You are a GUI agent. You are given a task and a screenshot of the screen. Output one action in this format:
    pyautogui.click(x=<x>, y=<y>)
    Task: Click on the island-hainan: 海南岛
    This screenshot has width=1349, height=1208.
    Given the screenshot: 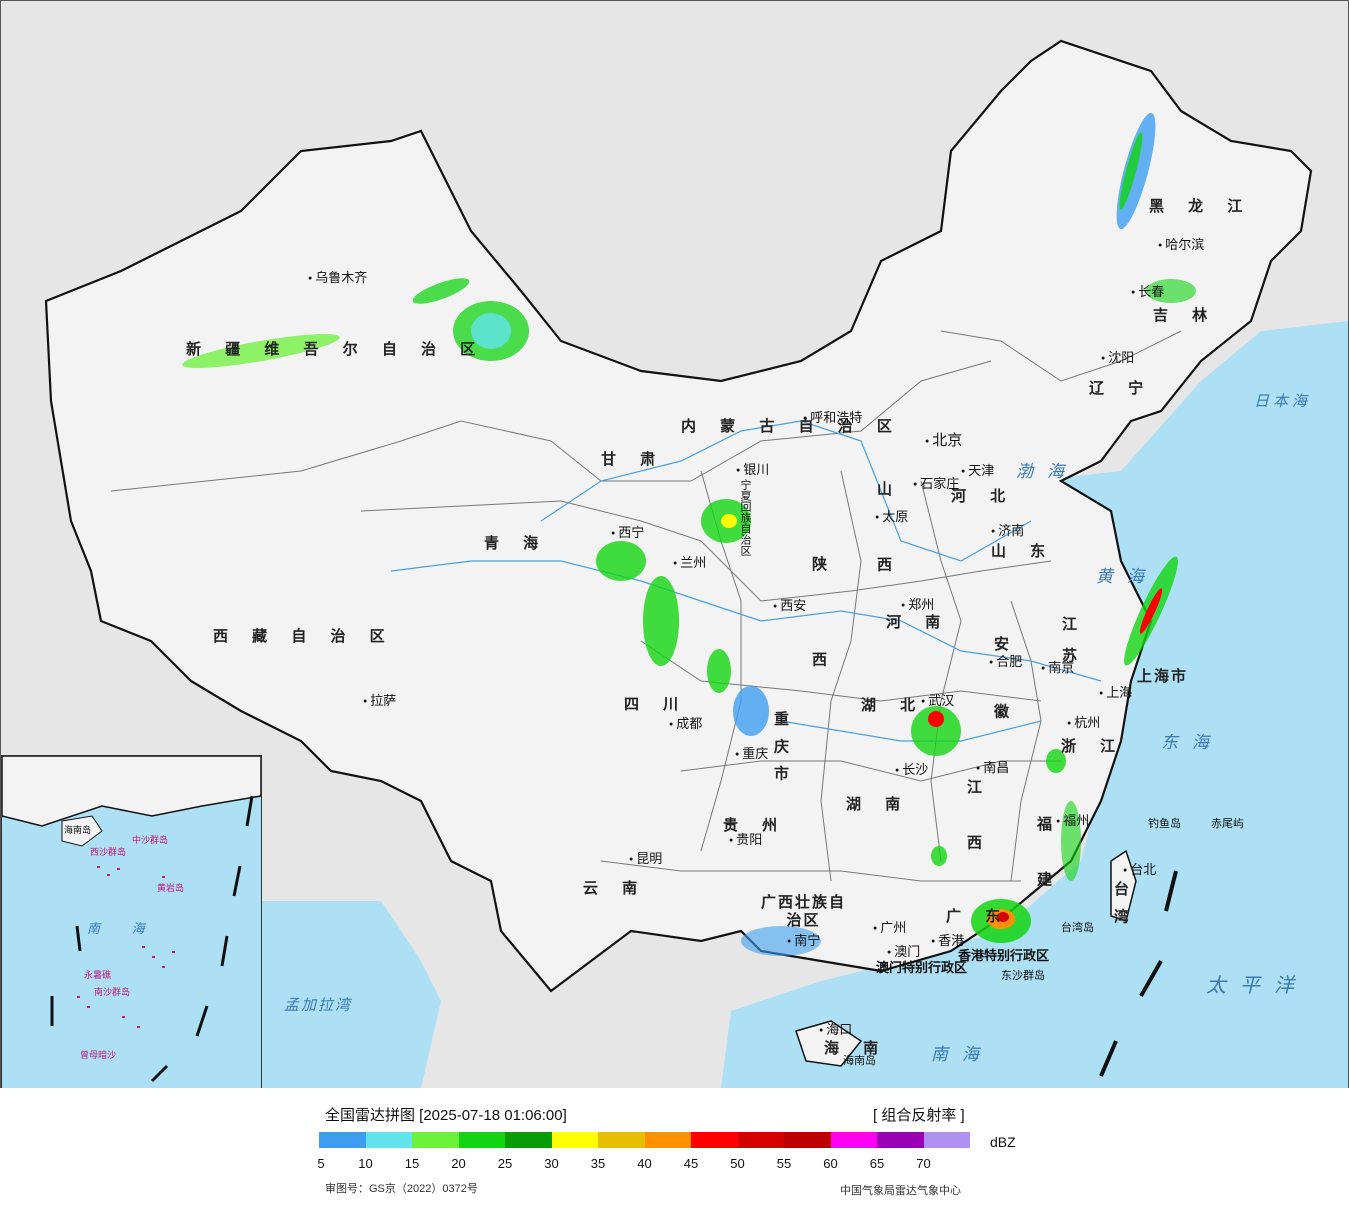 What is the action you would take?
    pyautogui.click(x=859, y=1061)
    